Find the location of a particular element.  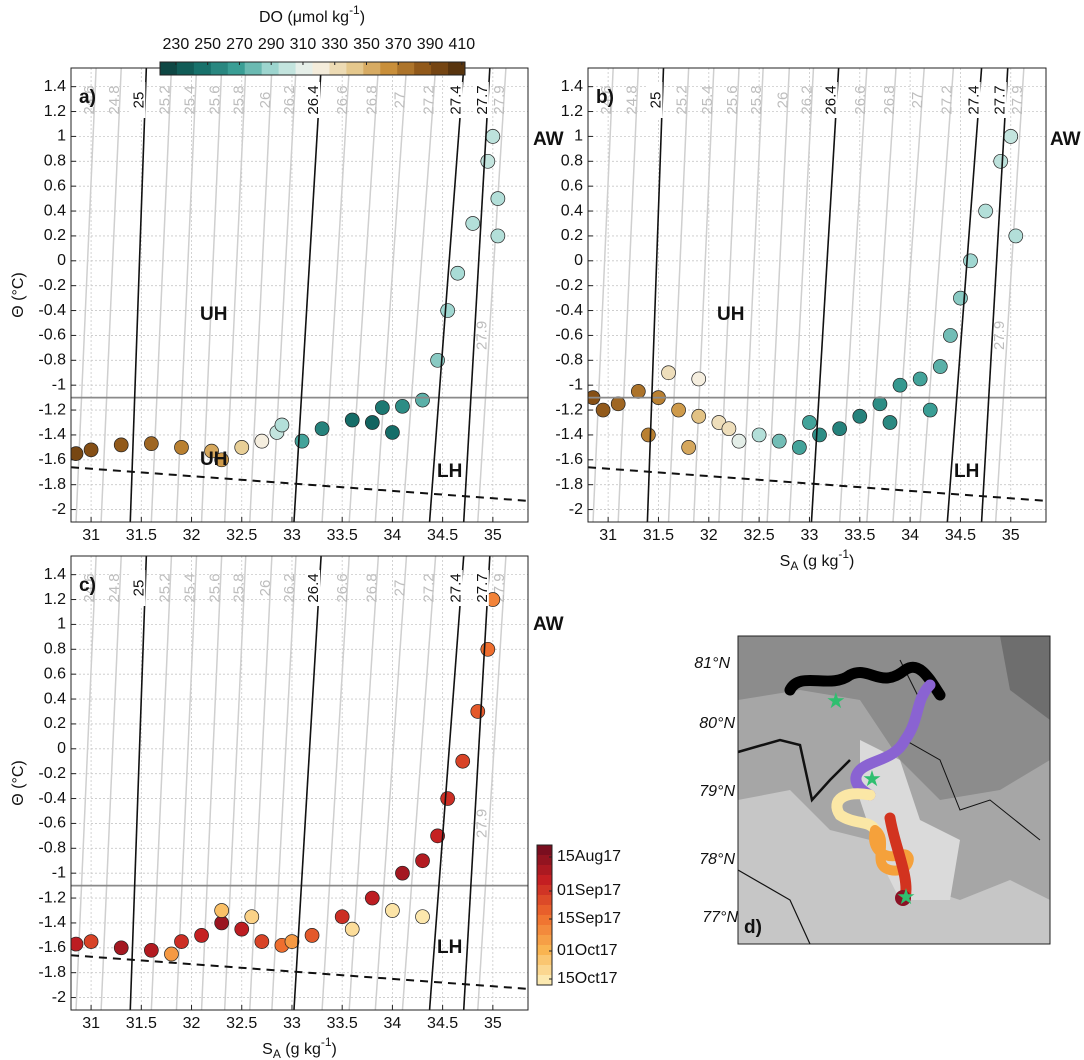

colorbar-tick-label: 410 is located at coordinates (461, 44).